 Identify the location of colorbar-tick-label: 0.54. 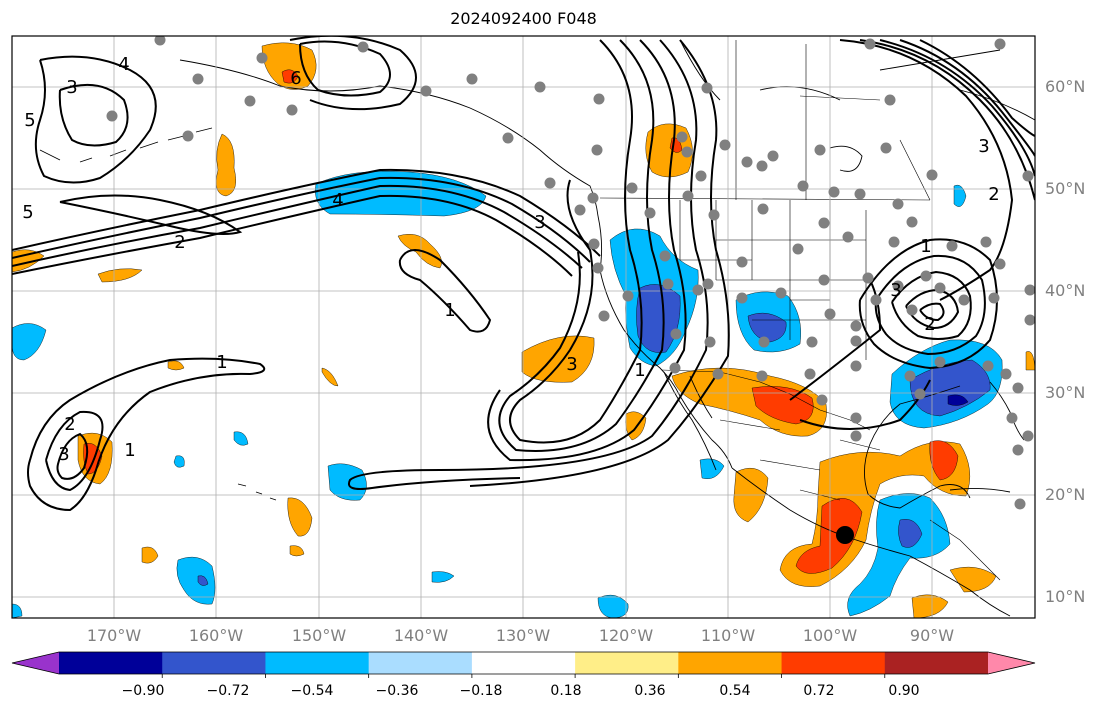
(735, 691).